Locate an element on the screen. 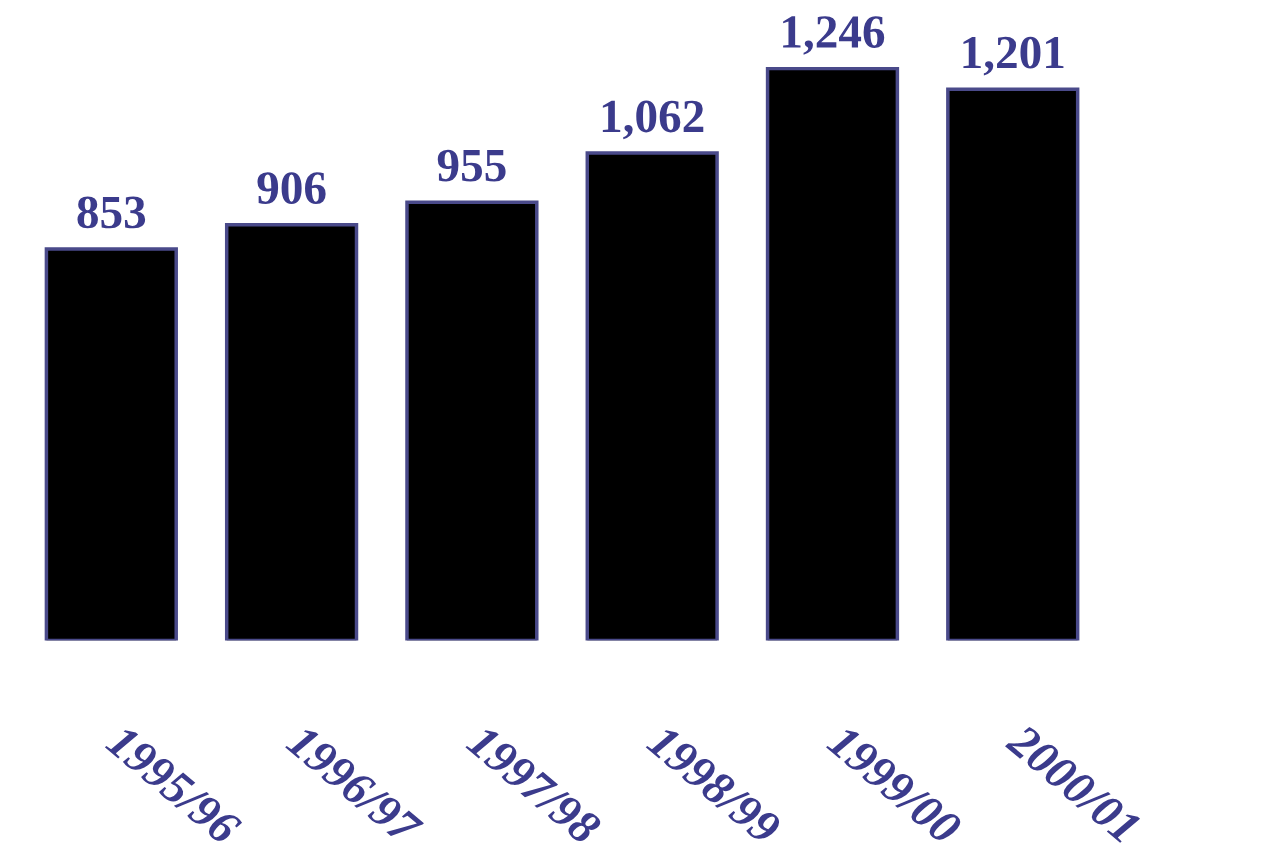 This screenshot has width=1263, height=868. data-label: 853 is located at coordinates (111, 212).